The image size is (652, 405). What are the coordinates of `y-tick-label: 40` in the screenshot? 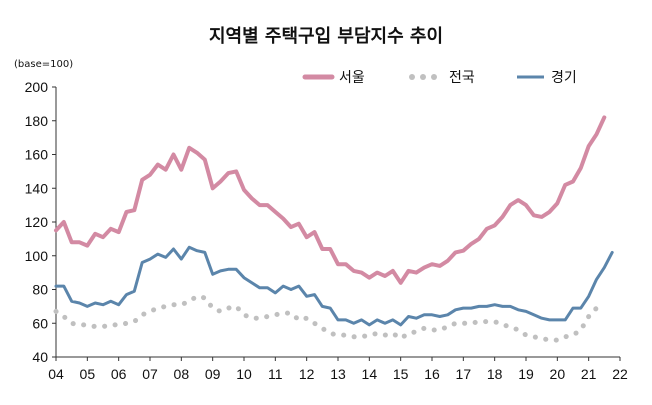 It's located at (40, 357).